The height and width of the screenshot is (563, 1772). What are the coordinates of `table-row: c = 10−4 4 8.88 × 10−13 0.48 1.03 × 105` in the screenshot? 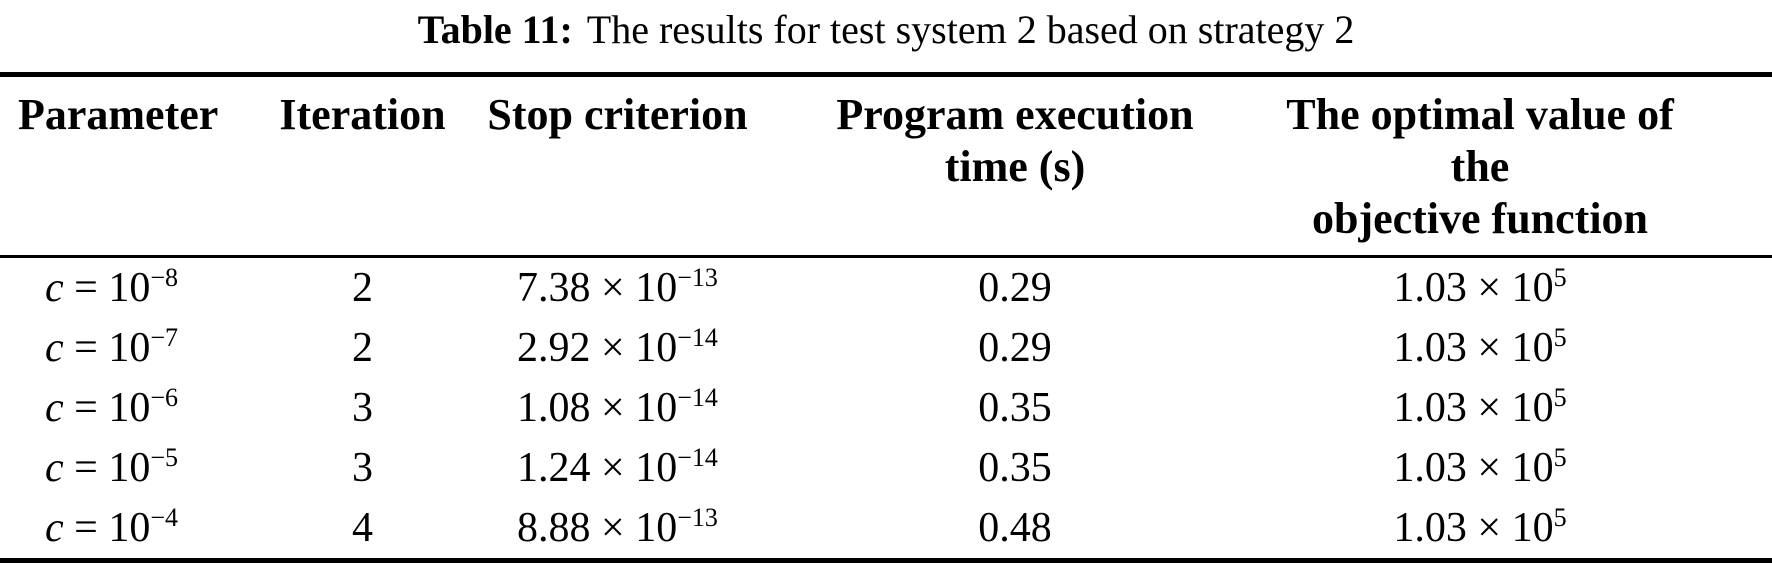 It's located at (886, 529).